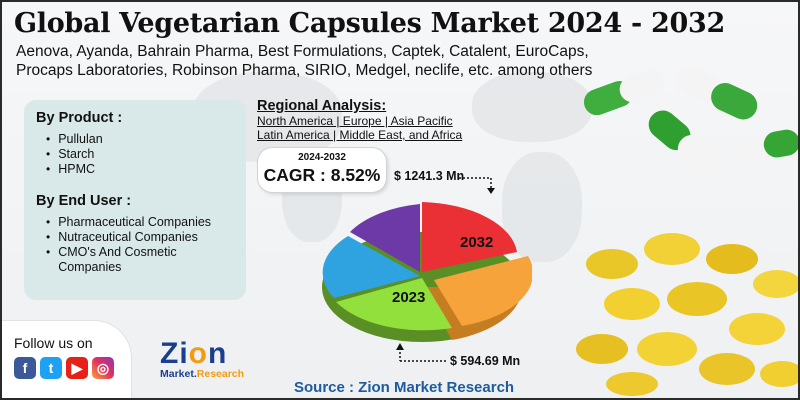  What do you see at coordinates (355, 121) in the screenshot?
I see `region-line: North America | Europe | Asia Pacific` at bounding box center [355, 121].